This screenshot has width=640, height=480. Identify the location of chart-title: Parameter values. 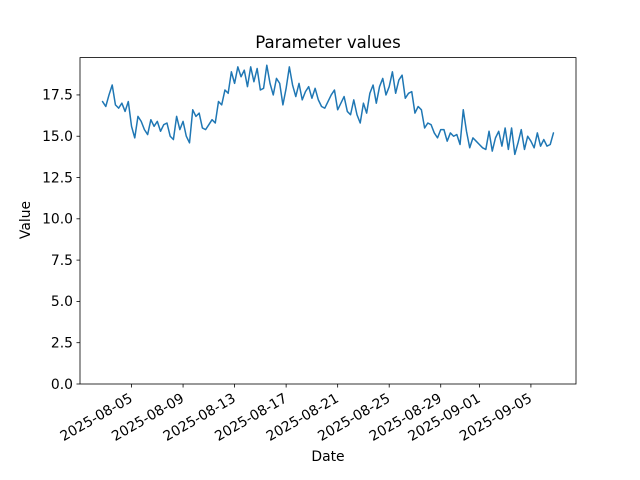
(328, 42).